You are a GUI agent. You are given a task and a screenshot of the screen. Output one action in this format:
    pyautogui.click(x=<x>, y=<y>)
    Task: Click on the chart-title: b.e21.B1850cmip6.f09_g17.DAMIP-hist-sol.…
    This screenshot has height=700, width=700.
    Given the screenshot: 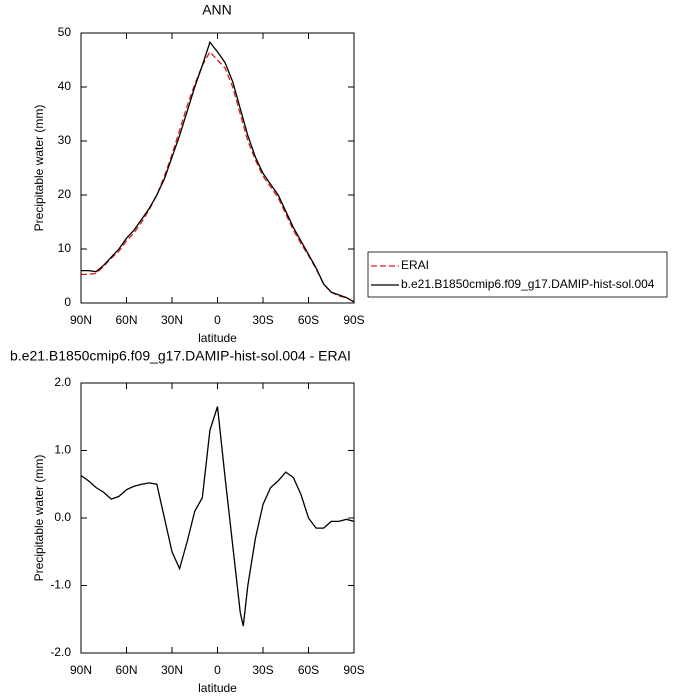 What is the action you would take?
    pyautogui.click(x=180, y=356)
    